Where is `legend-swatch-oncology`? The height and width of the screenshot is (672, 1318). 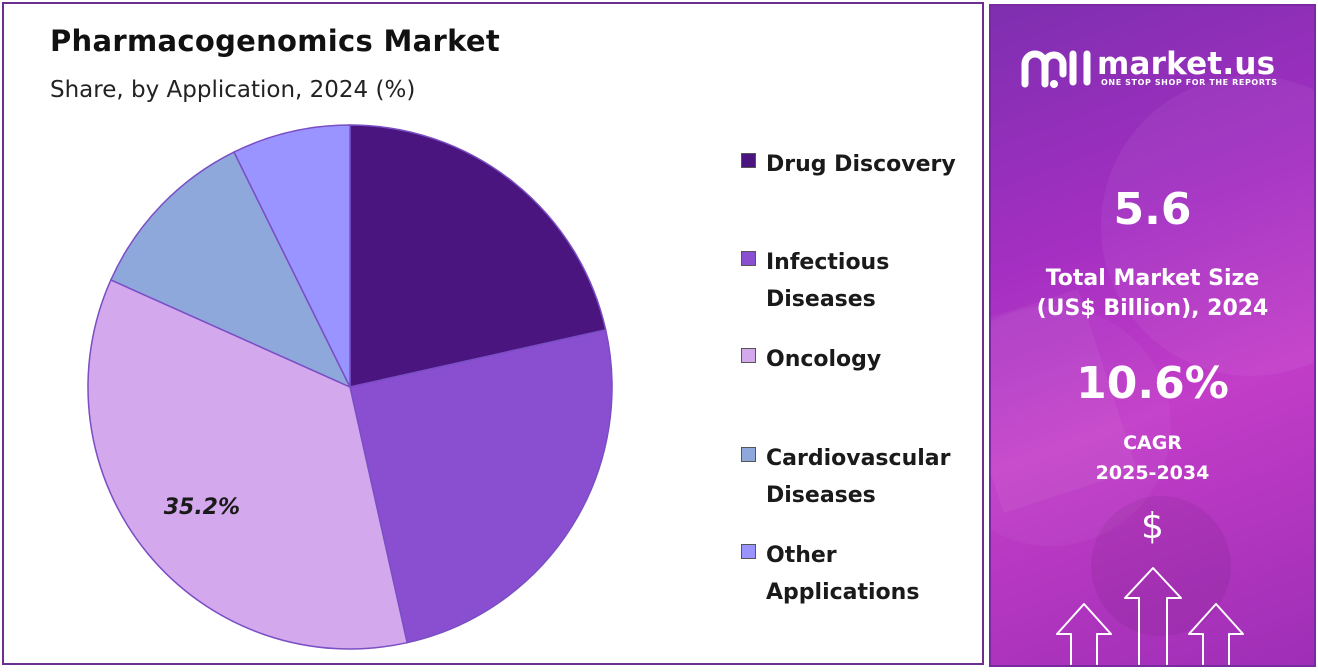 legend-swatch-oncology is located at coordinates (748, 355).